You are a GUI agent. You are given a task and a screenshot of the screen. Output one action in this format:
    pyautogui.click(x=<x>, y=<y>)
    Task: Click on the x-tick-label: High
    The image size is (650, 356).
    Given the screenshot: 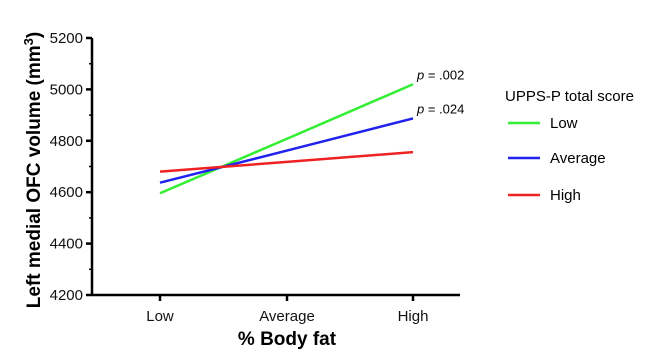 What is the action you would take?
    pyautogui.click(x=413, y=316)
    